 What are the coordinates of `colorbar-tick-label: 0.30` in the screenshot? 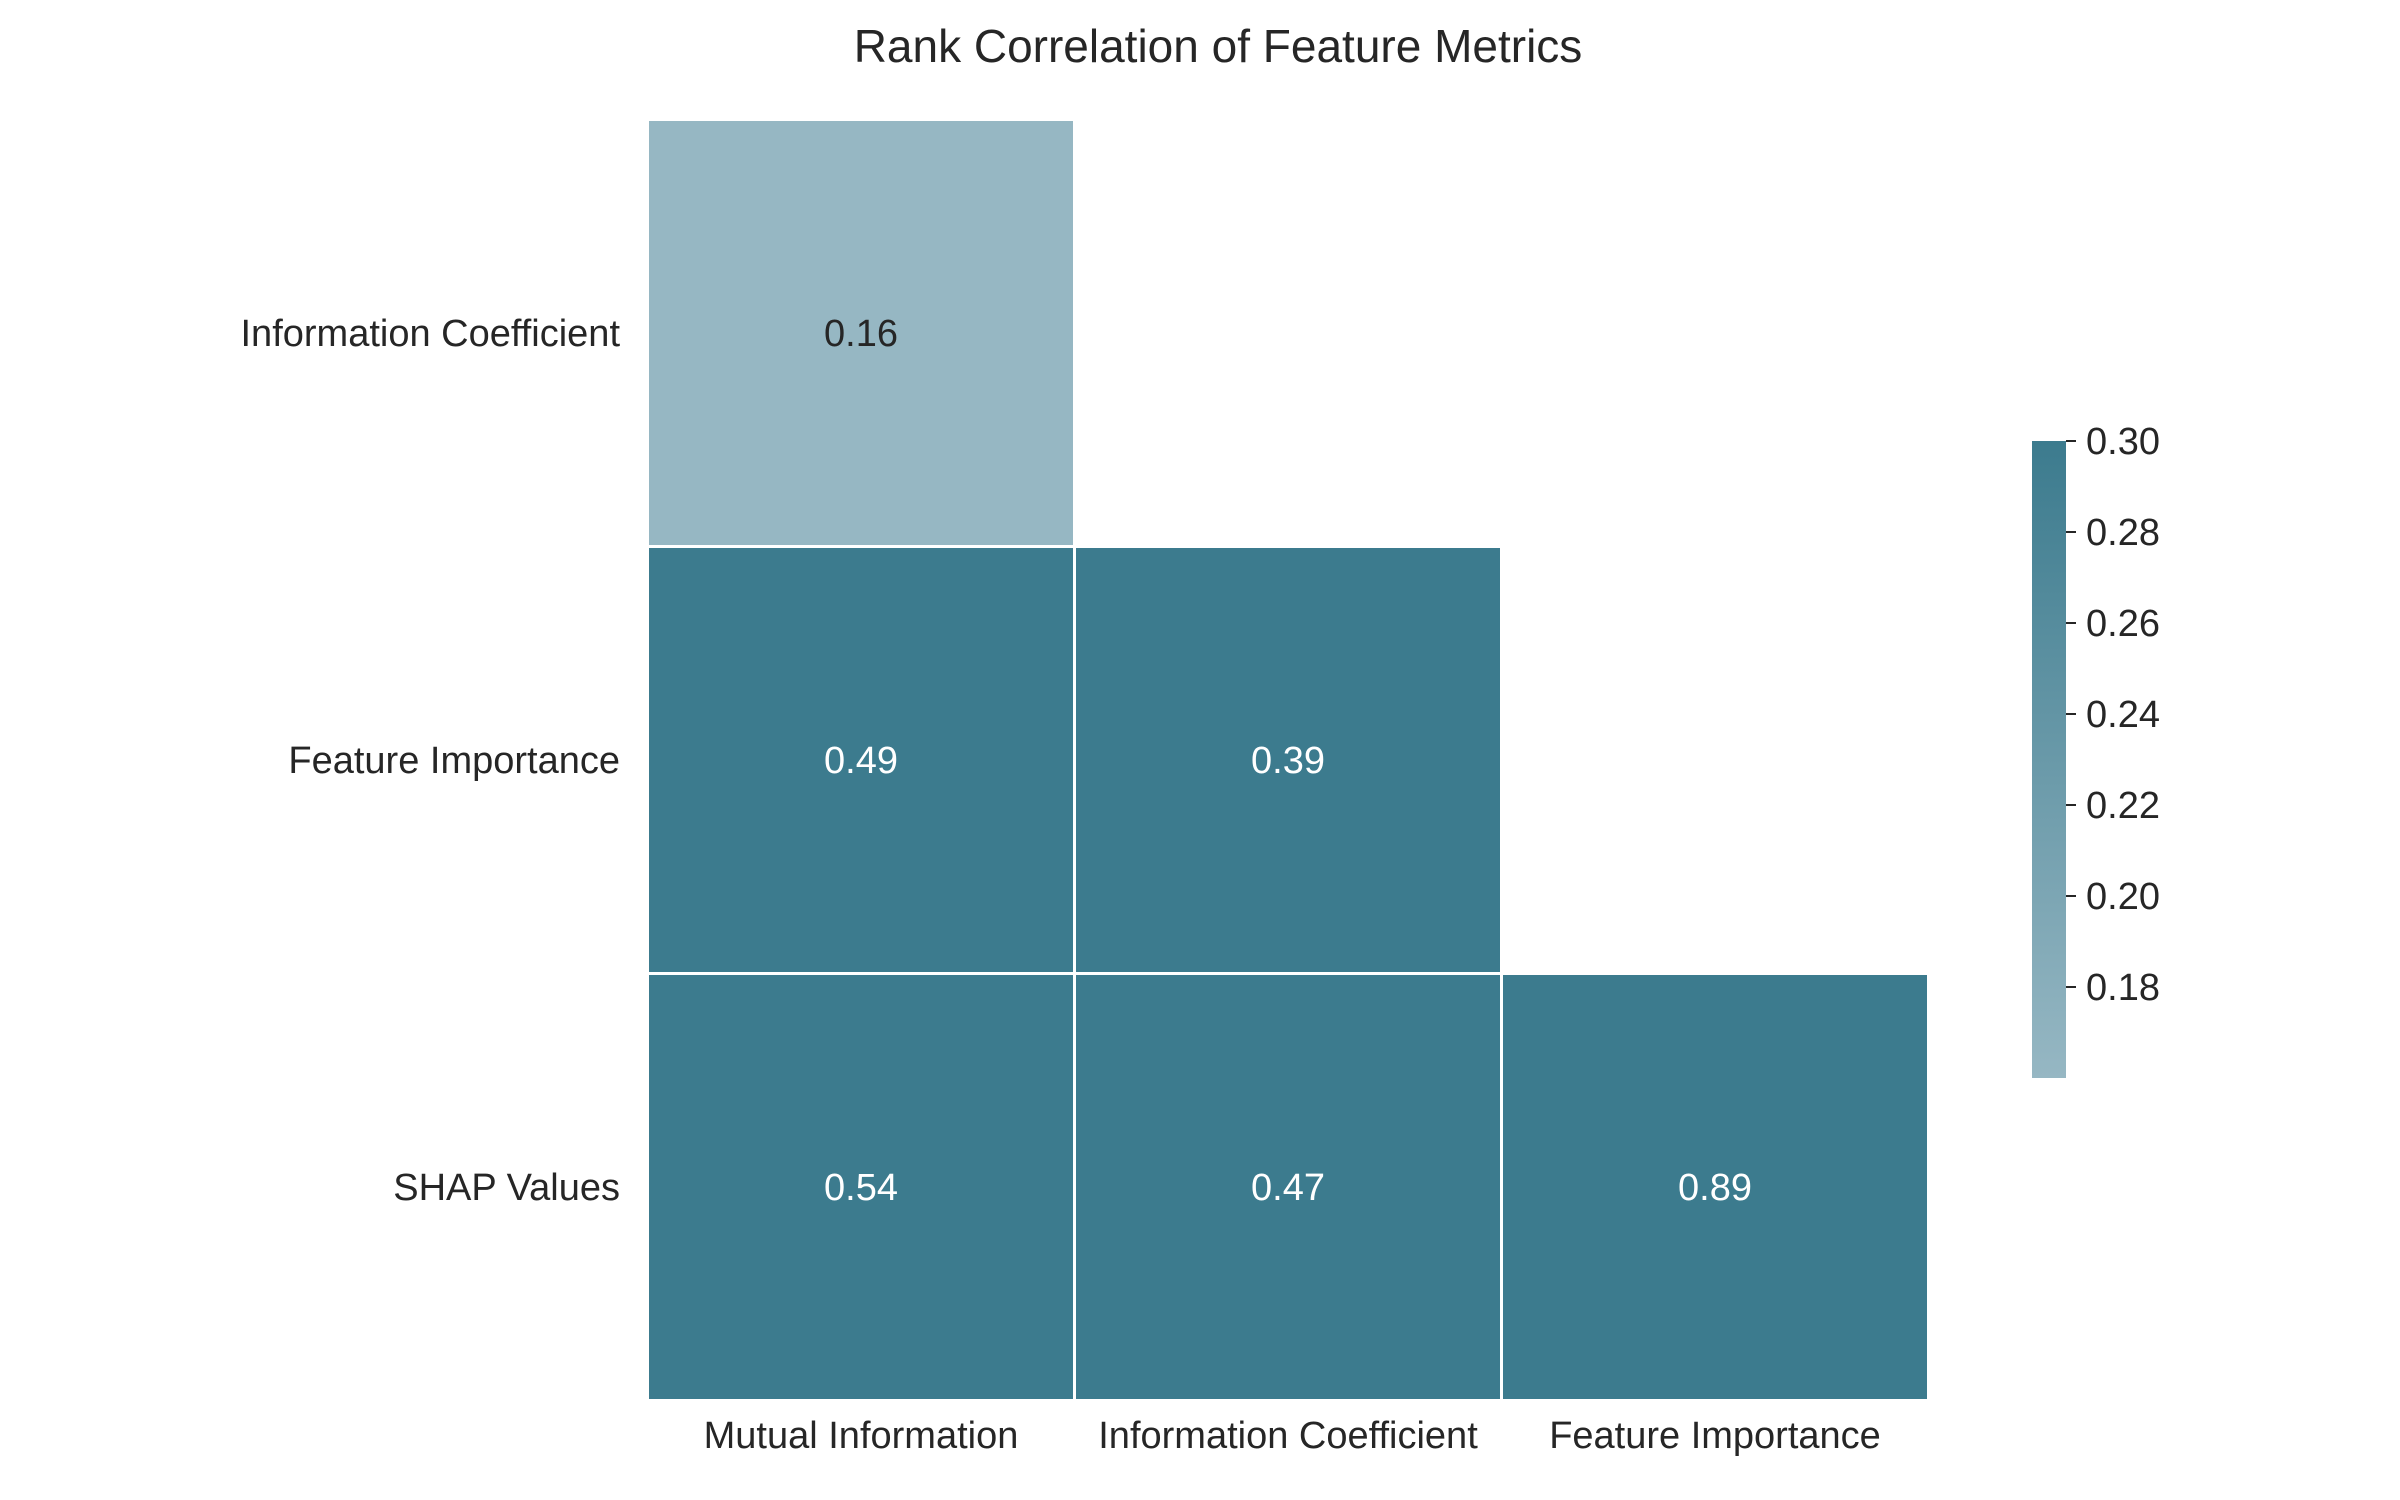 It's located at (2123, 442).